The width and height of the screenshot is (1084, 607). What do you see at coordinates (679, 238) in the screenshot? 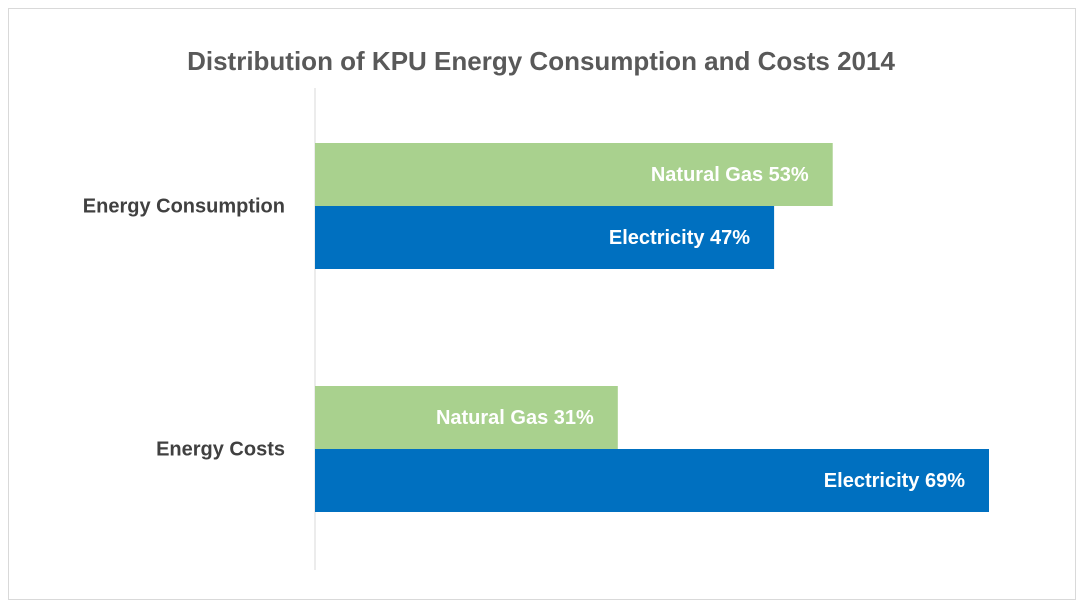
I see `data-label: Electricity 47%` at bounding box center [679, 238].